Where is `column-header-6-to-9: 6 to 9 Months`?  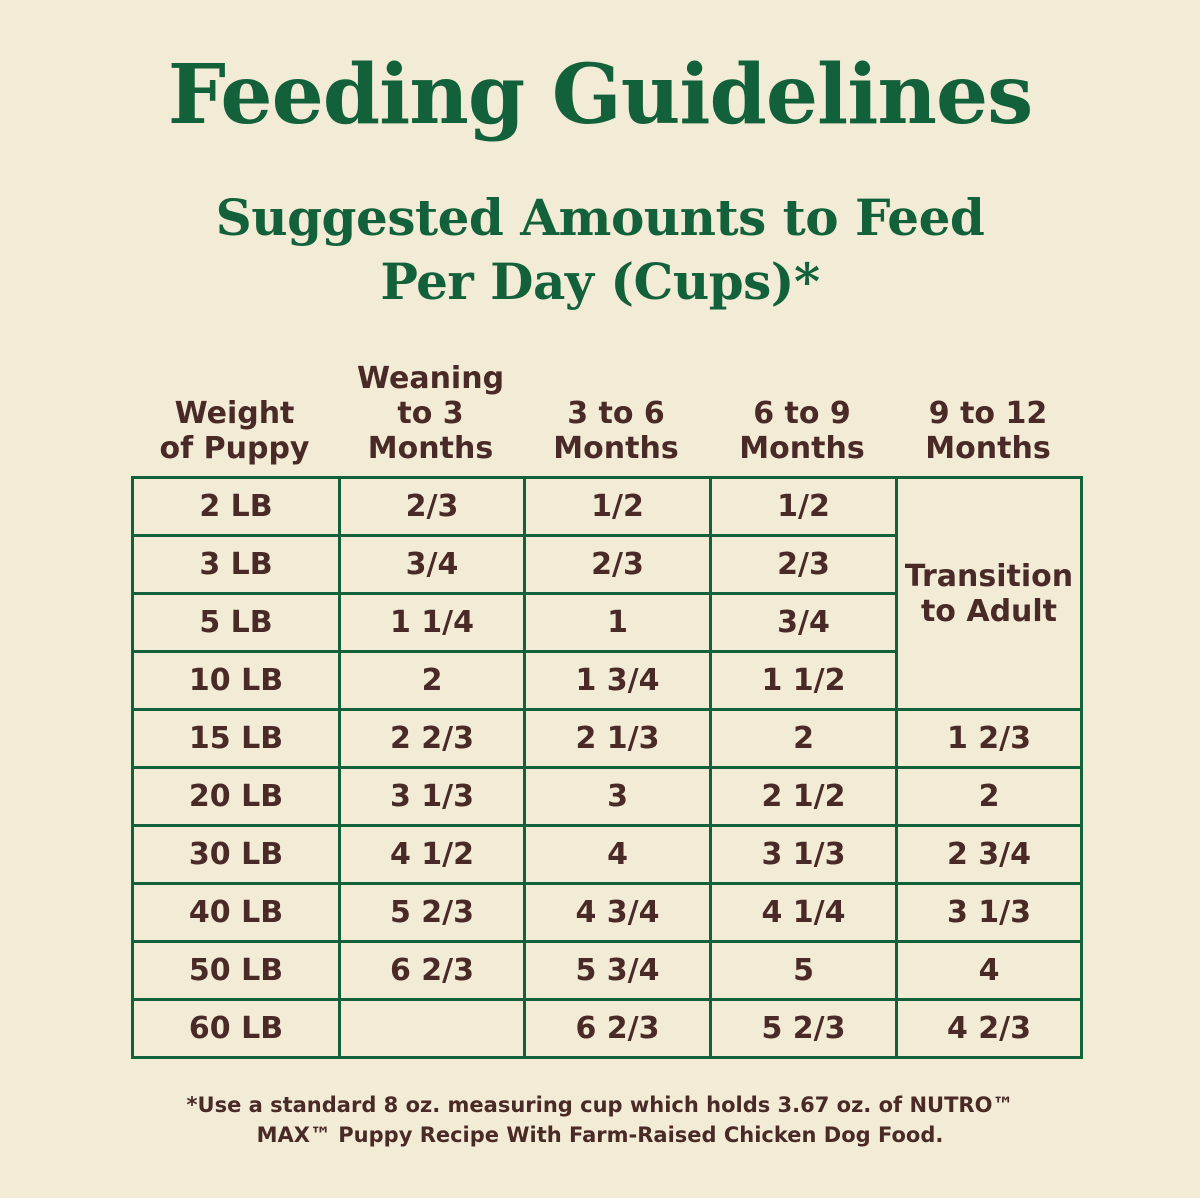
column-header-6-to-9: 6 to 9 Months is located at coordinates (802, 431).